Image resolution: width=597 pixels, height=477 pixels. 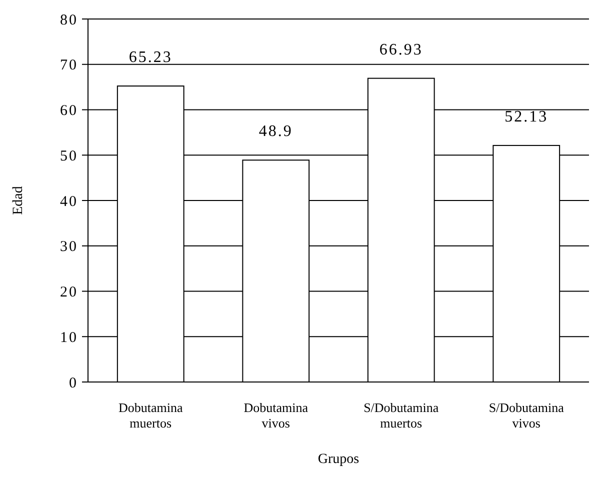 What do you see at coordinates (275, 131) in the screenshot?
I see `data-label: 48.9` at bounding box center [275, 131].